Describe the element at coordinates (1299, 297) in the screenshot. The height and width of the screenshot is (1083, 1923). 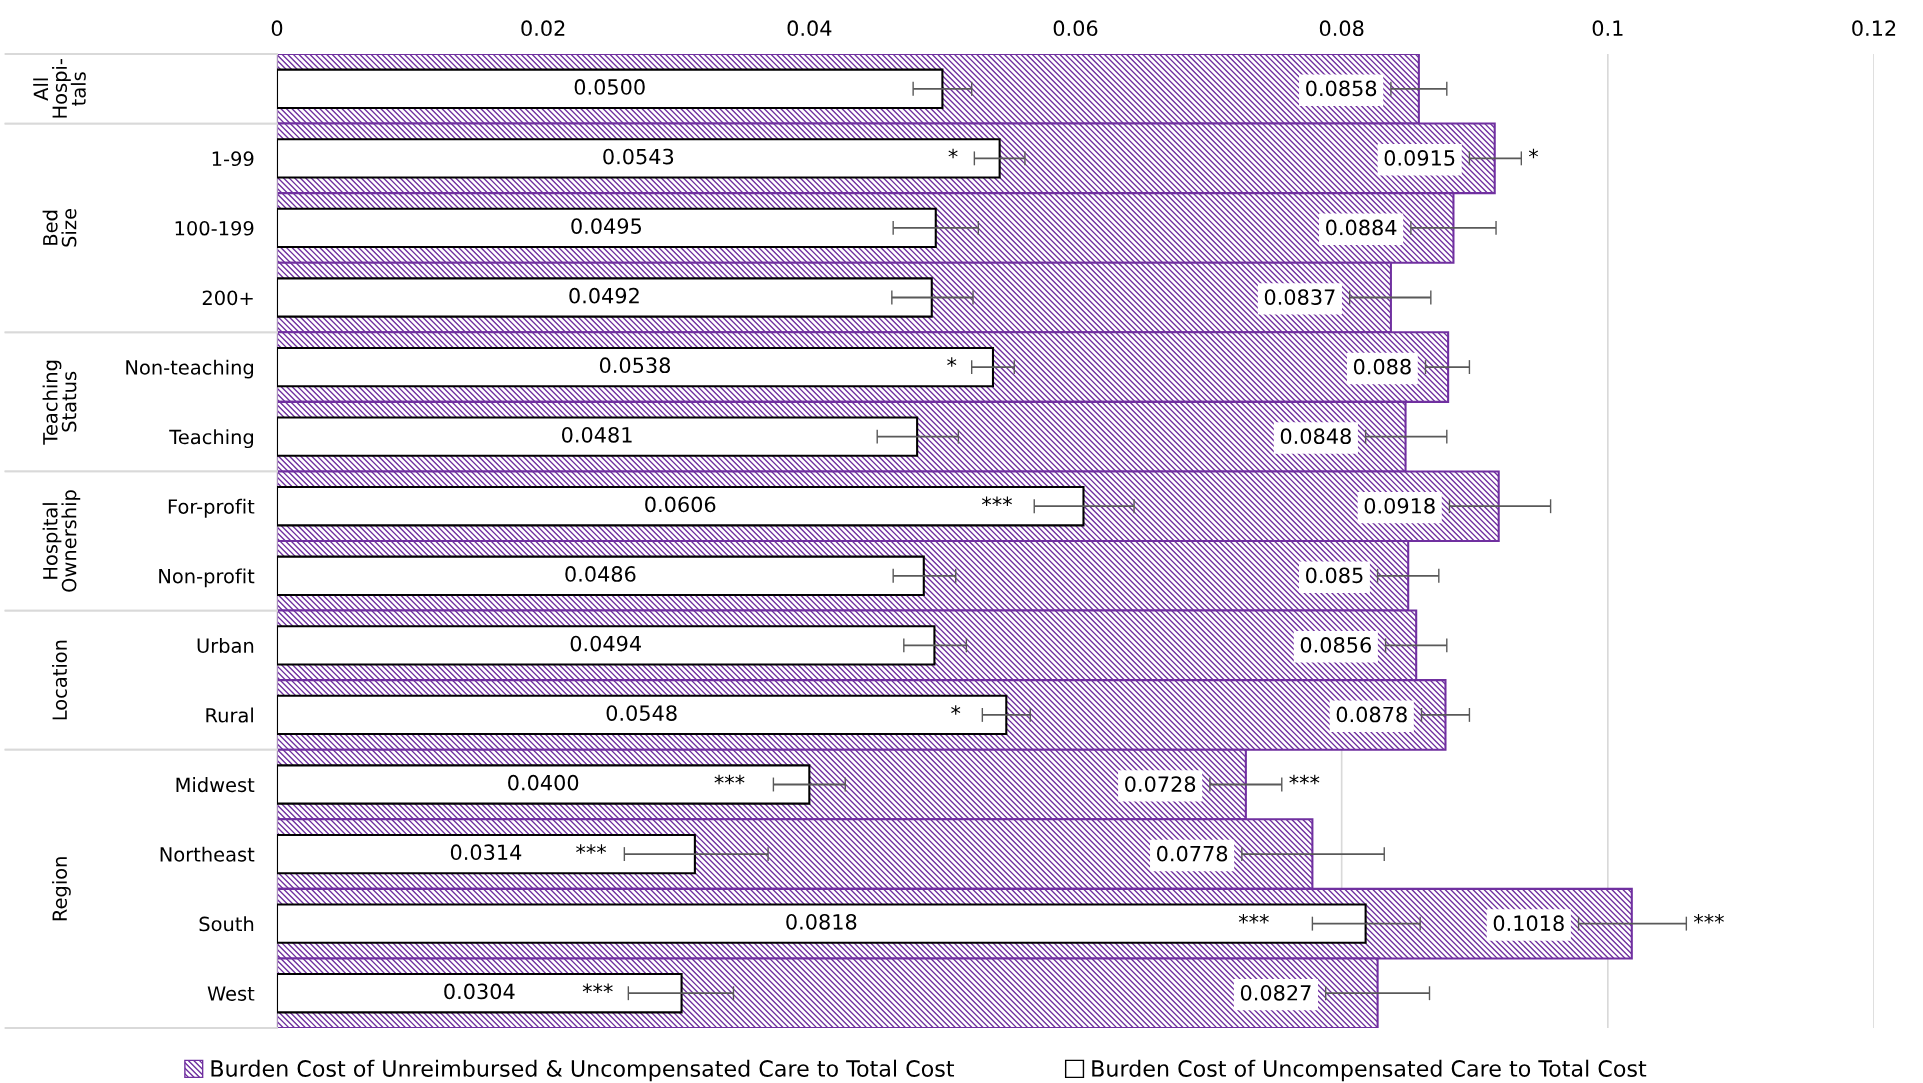
I see `data-label: 0.0837` at that location.